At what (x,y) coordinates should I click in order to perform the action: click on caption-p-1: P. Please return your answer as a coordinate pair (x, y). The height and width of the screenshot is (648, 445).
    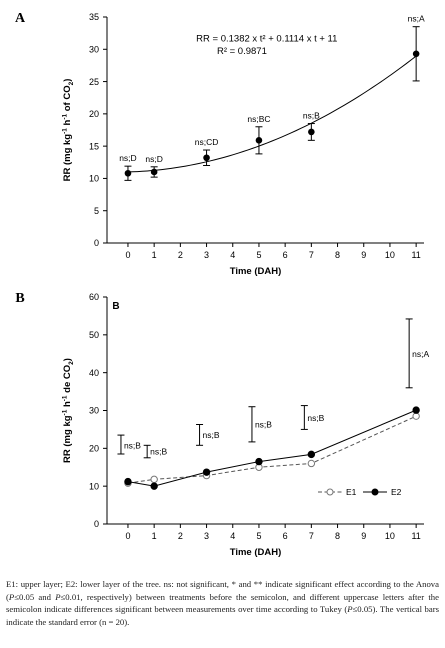
    Looking at the image, I should click on (11, 596).